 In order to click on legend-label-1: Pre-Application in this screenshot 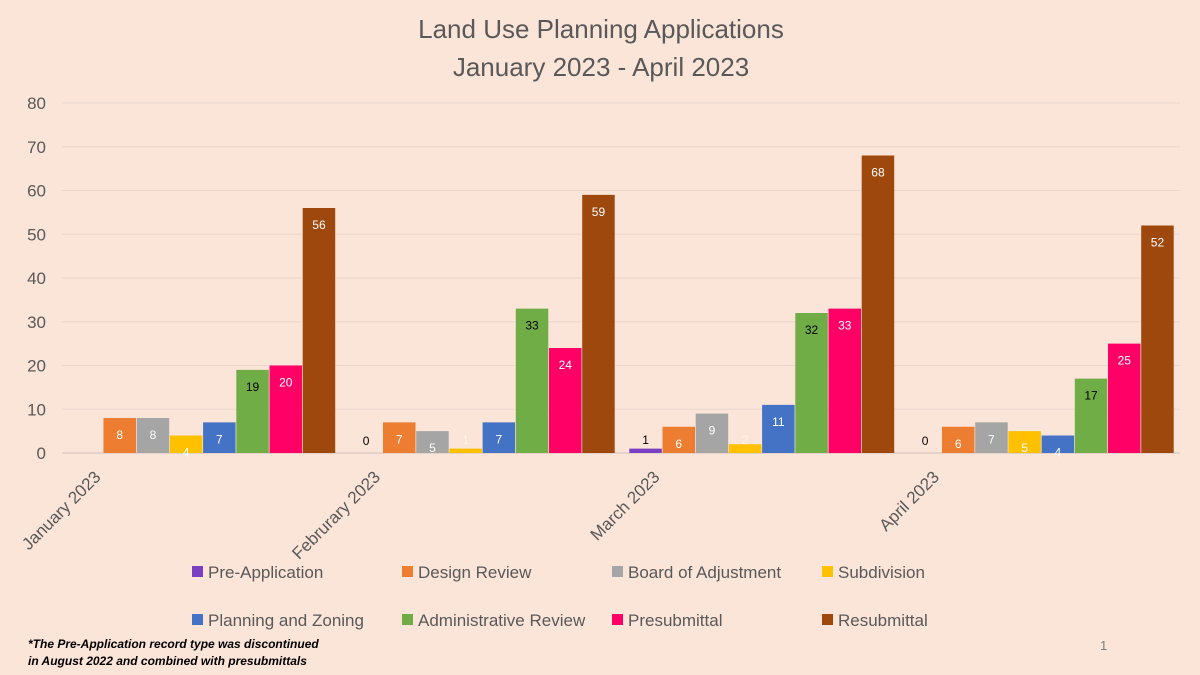, I will do `click(265, 572)`.